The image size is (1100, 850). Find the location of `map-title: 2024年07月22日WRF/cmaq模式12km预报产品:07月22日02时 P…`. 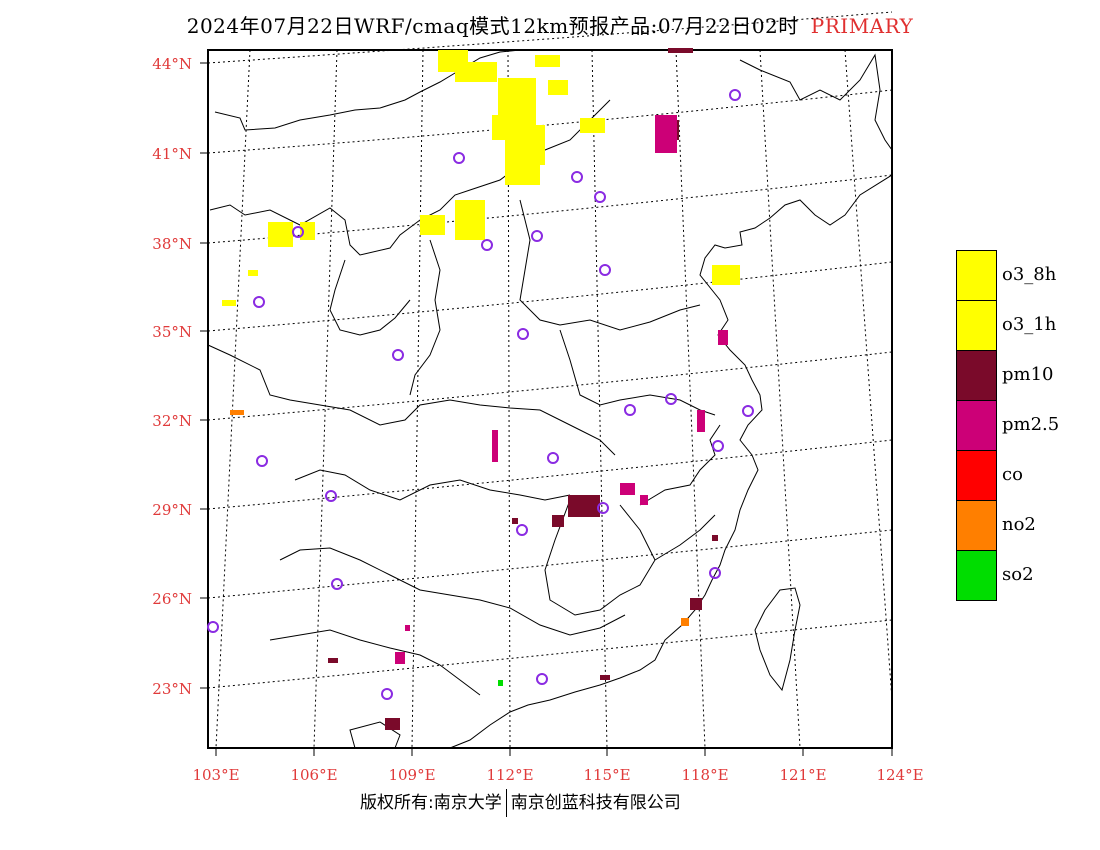

map-title: 2024年07月22日WRF/cmaq模式12km预报产品:07月22日02时 P… is located at coordinates (550, 24).